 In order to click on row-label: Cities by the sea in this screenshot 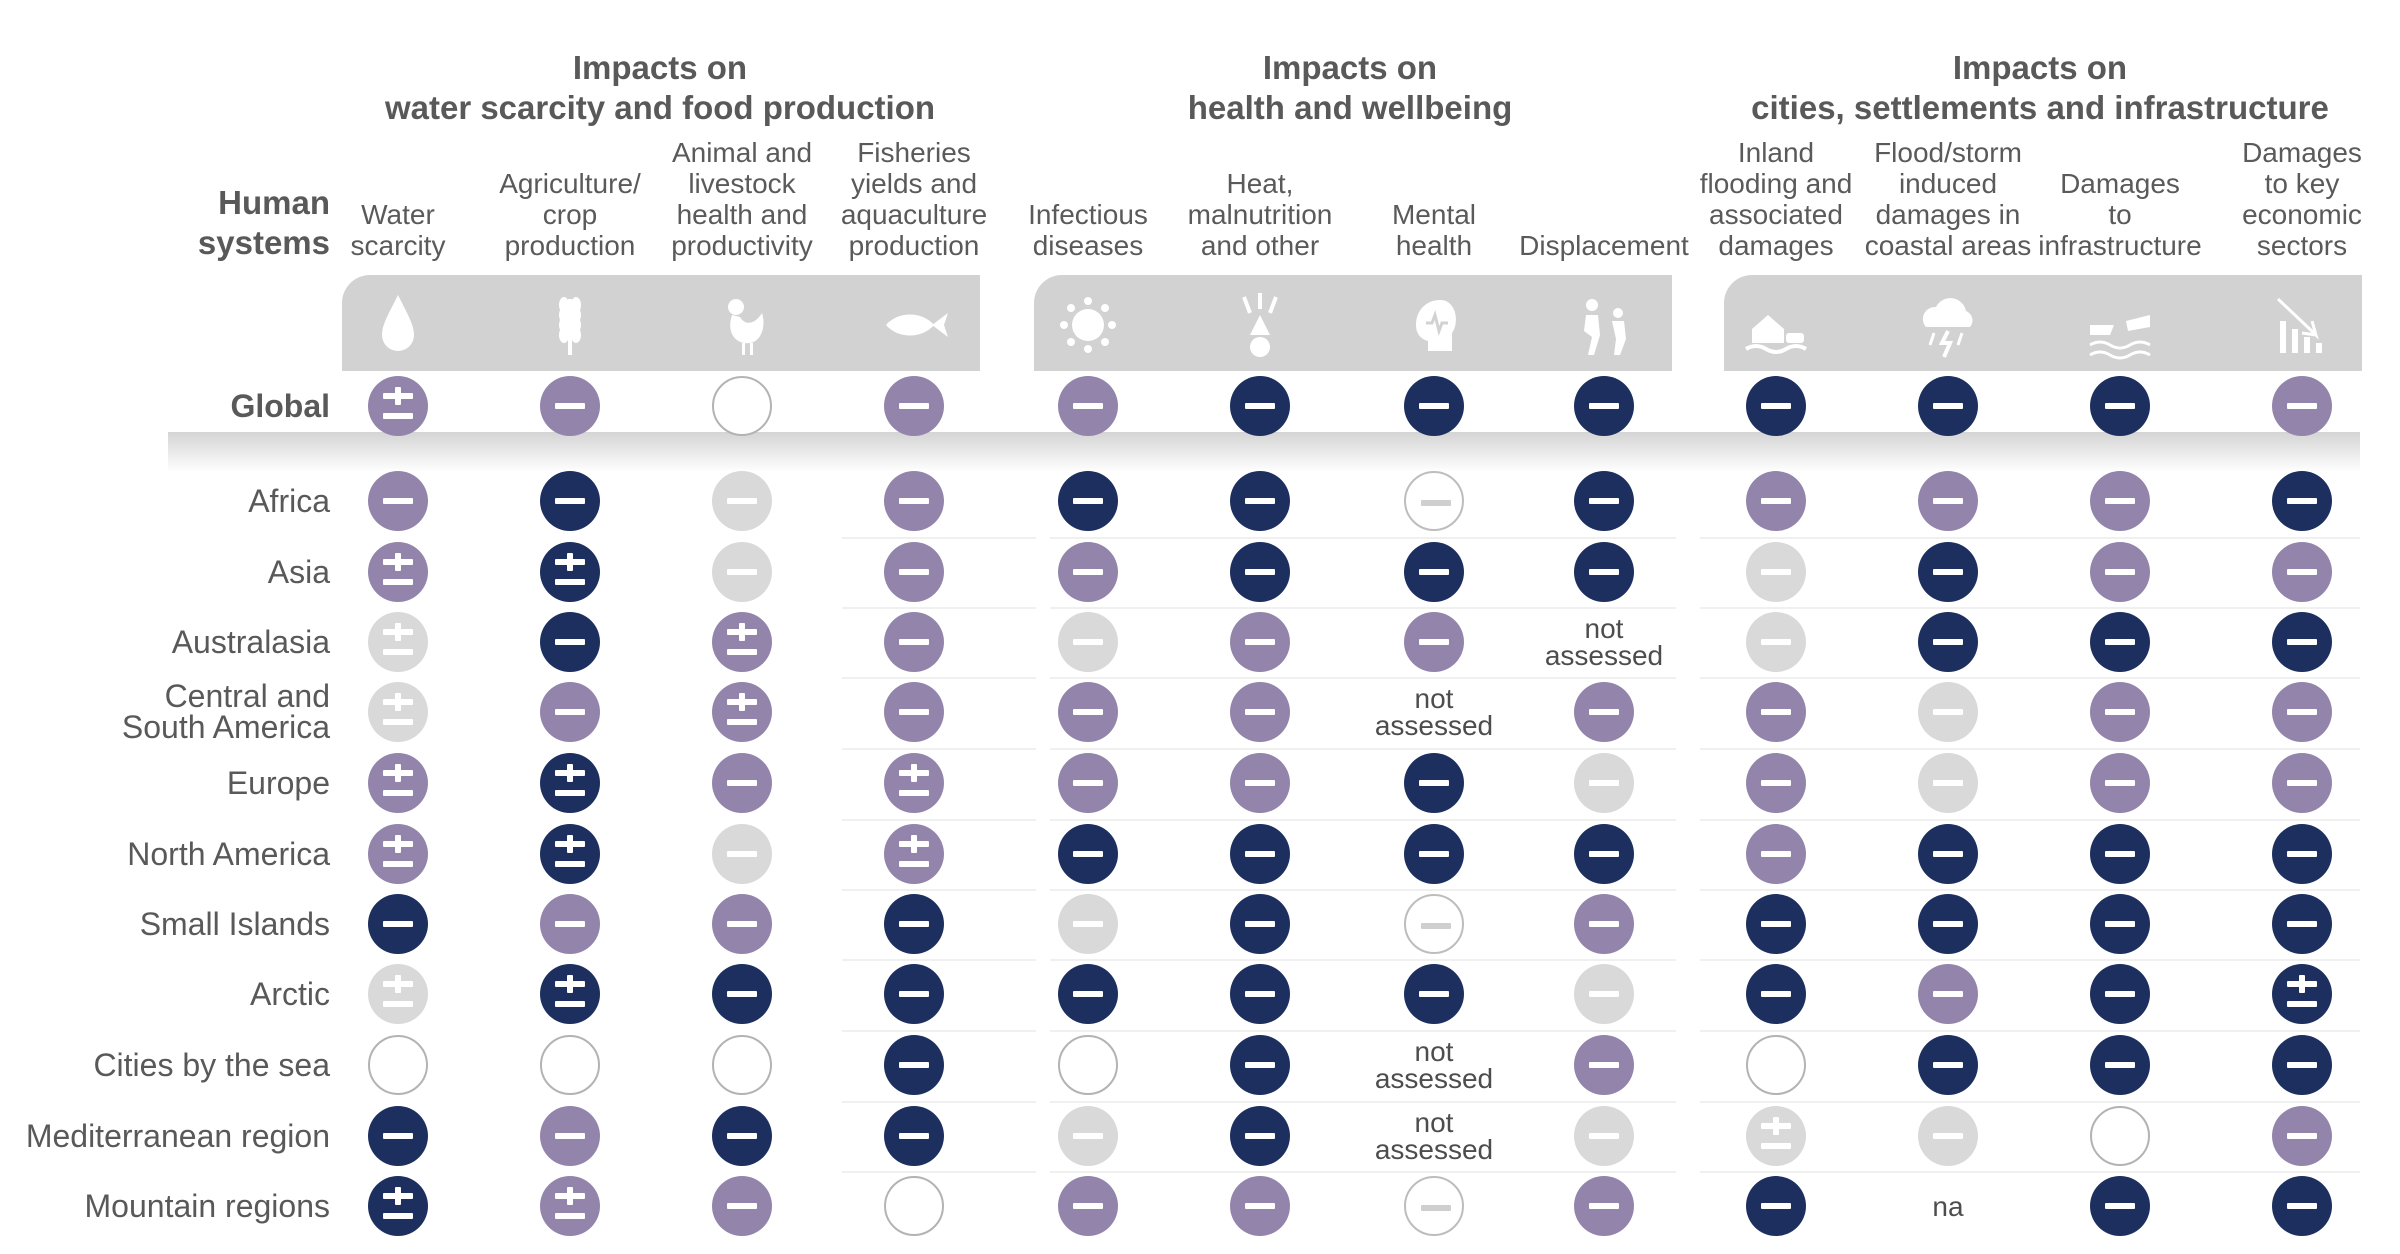, I will do `click(211, 1064)`.